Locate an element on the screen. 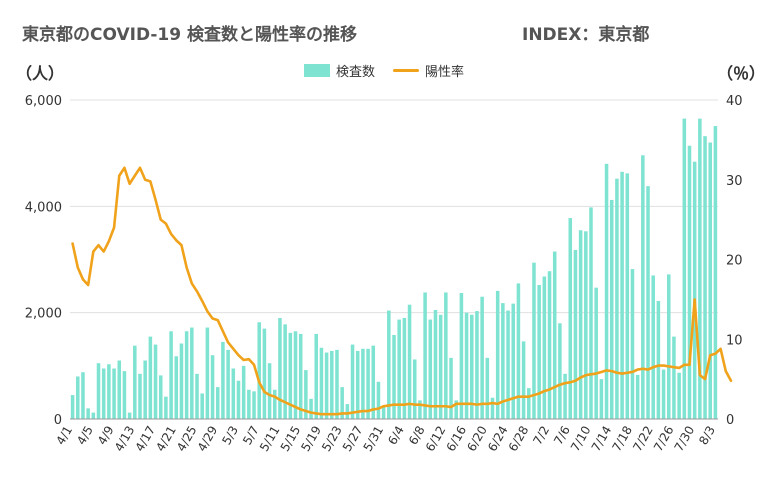 Image resolution: width=773 pixels, height=479 pixels. legend-swatch-line is located at coordinates (406, 70).